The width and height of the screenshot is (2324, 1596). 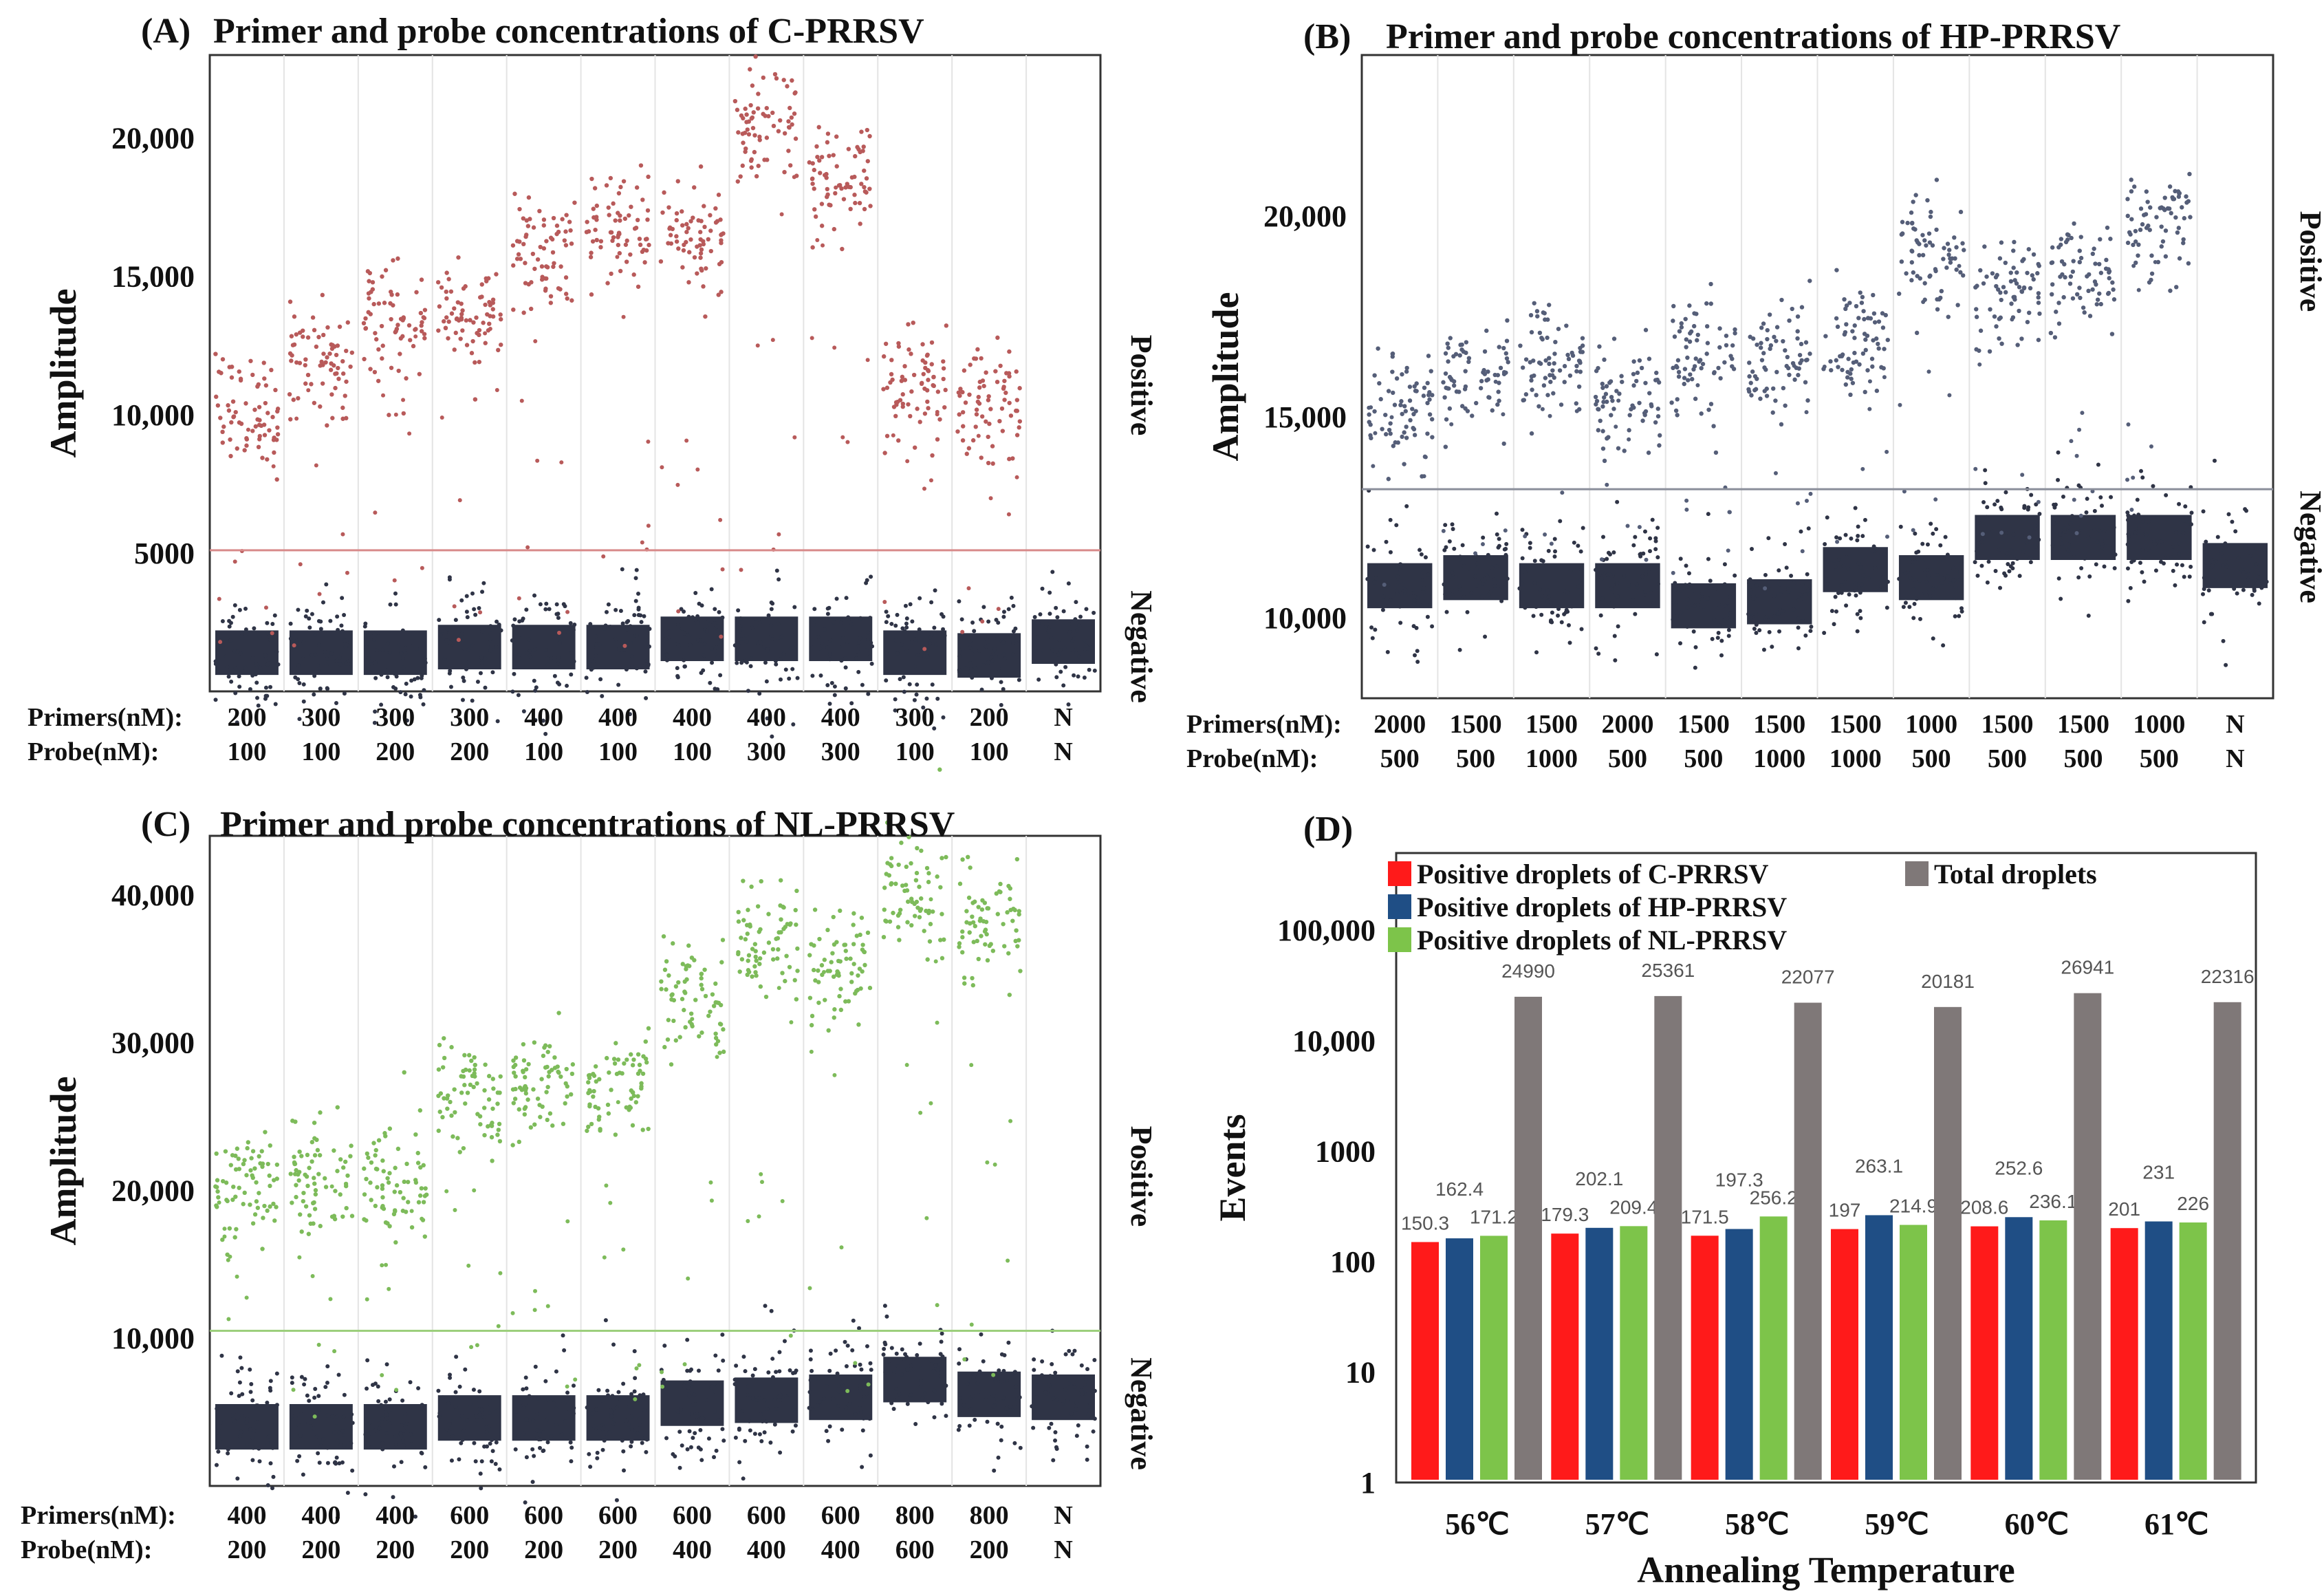 What do you see at coordinates (2007, 758) in the screenshot?
I see `probe-value: 500` at bounding box center [2007, 758].